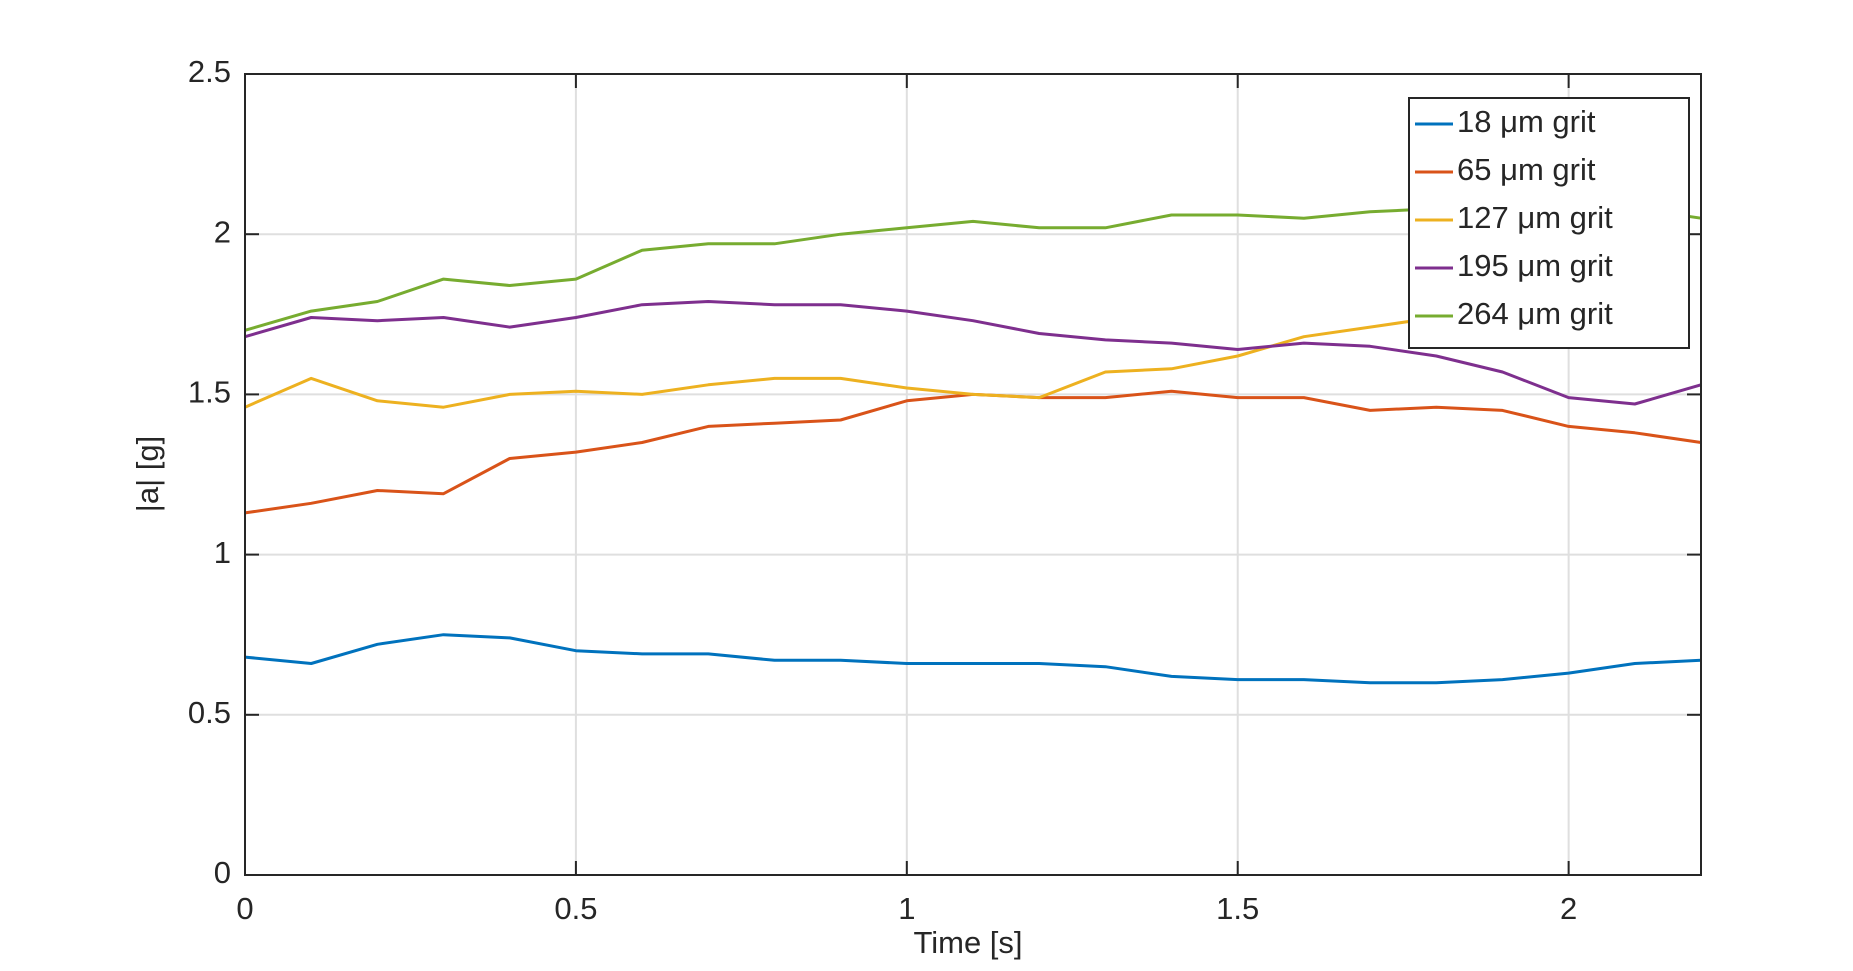 This screenshot has width=1853, height=971. Describe the element at coordinates (209, 71) in the screenshot. I see `y-tick-label: 2.5` at that location.